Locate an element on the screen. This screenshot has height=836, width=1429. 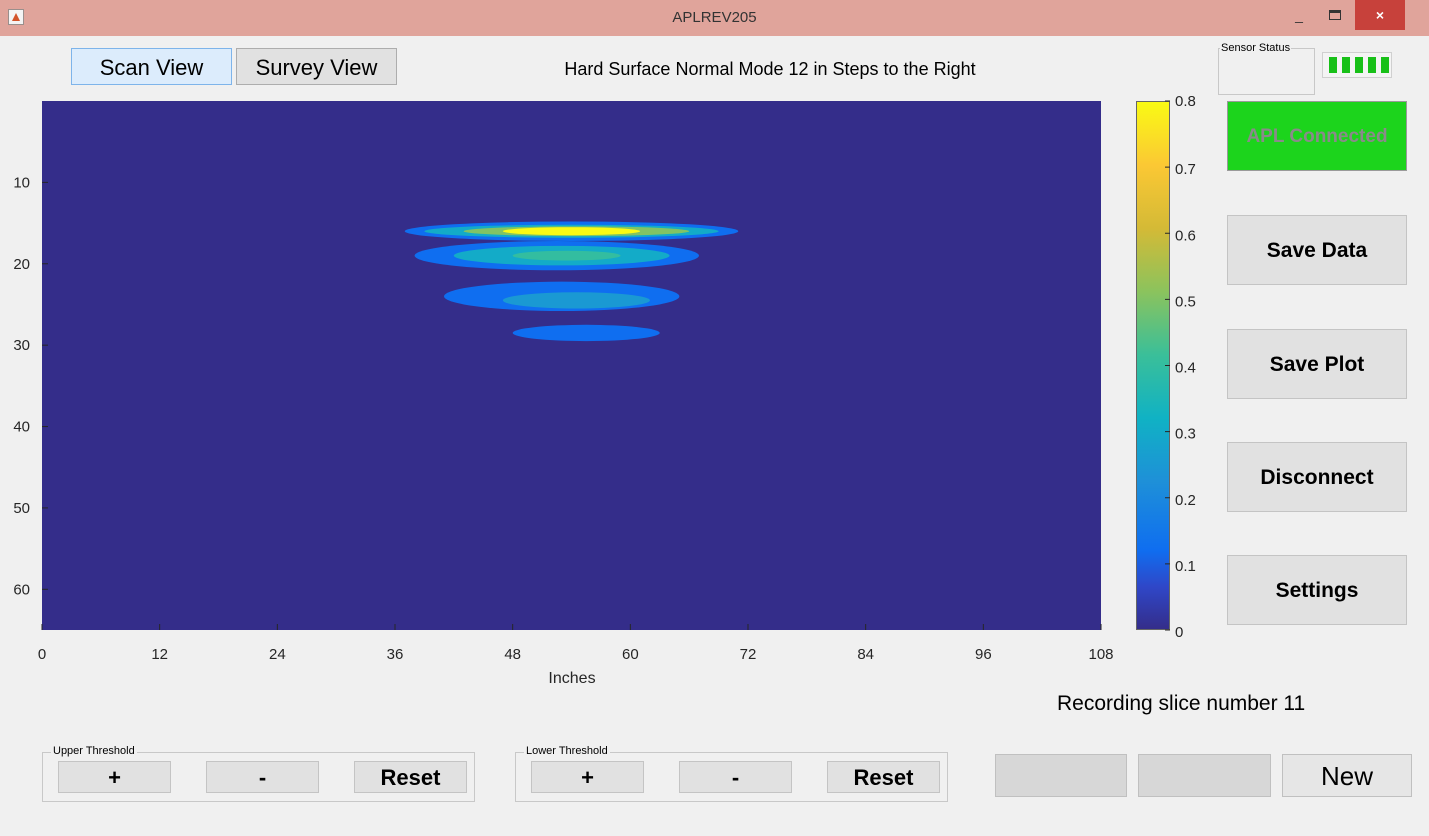
y-tick-label: 30 is located at coordinates (21, 345).